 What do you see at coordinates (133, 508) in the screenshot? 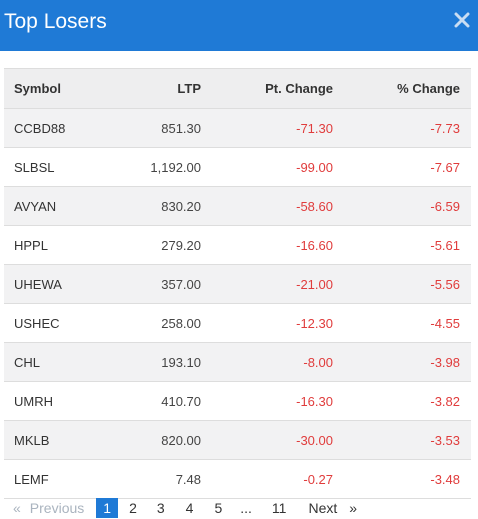
I see `page-button-2: 2` at bounding box center [133, 508].